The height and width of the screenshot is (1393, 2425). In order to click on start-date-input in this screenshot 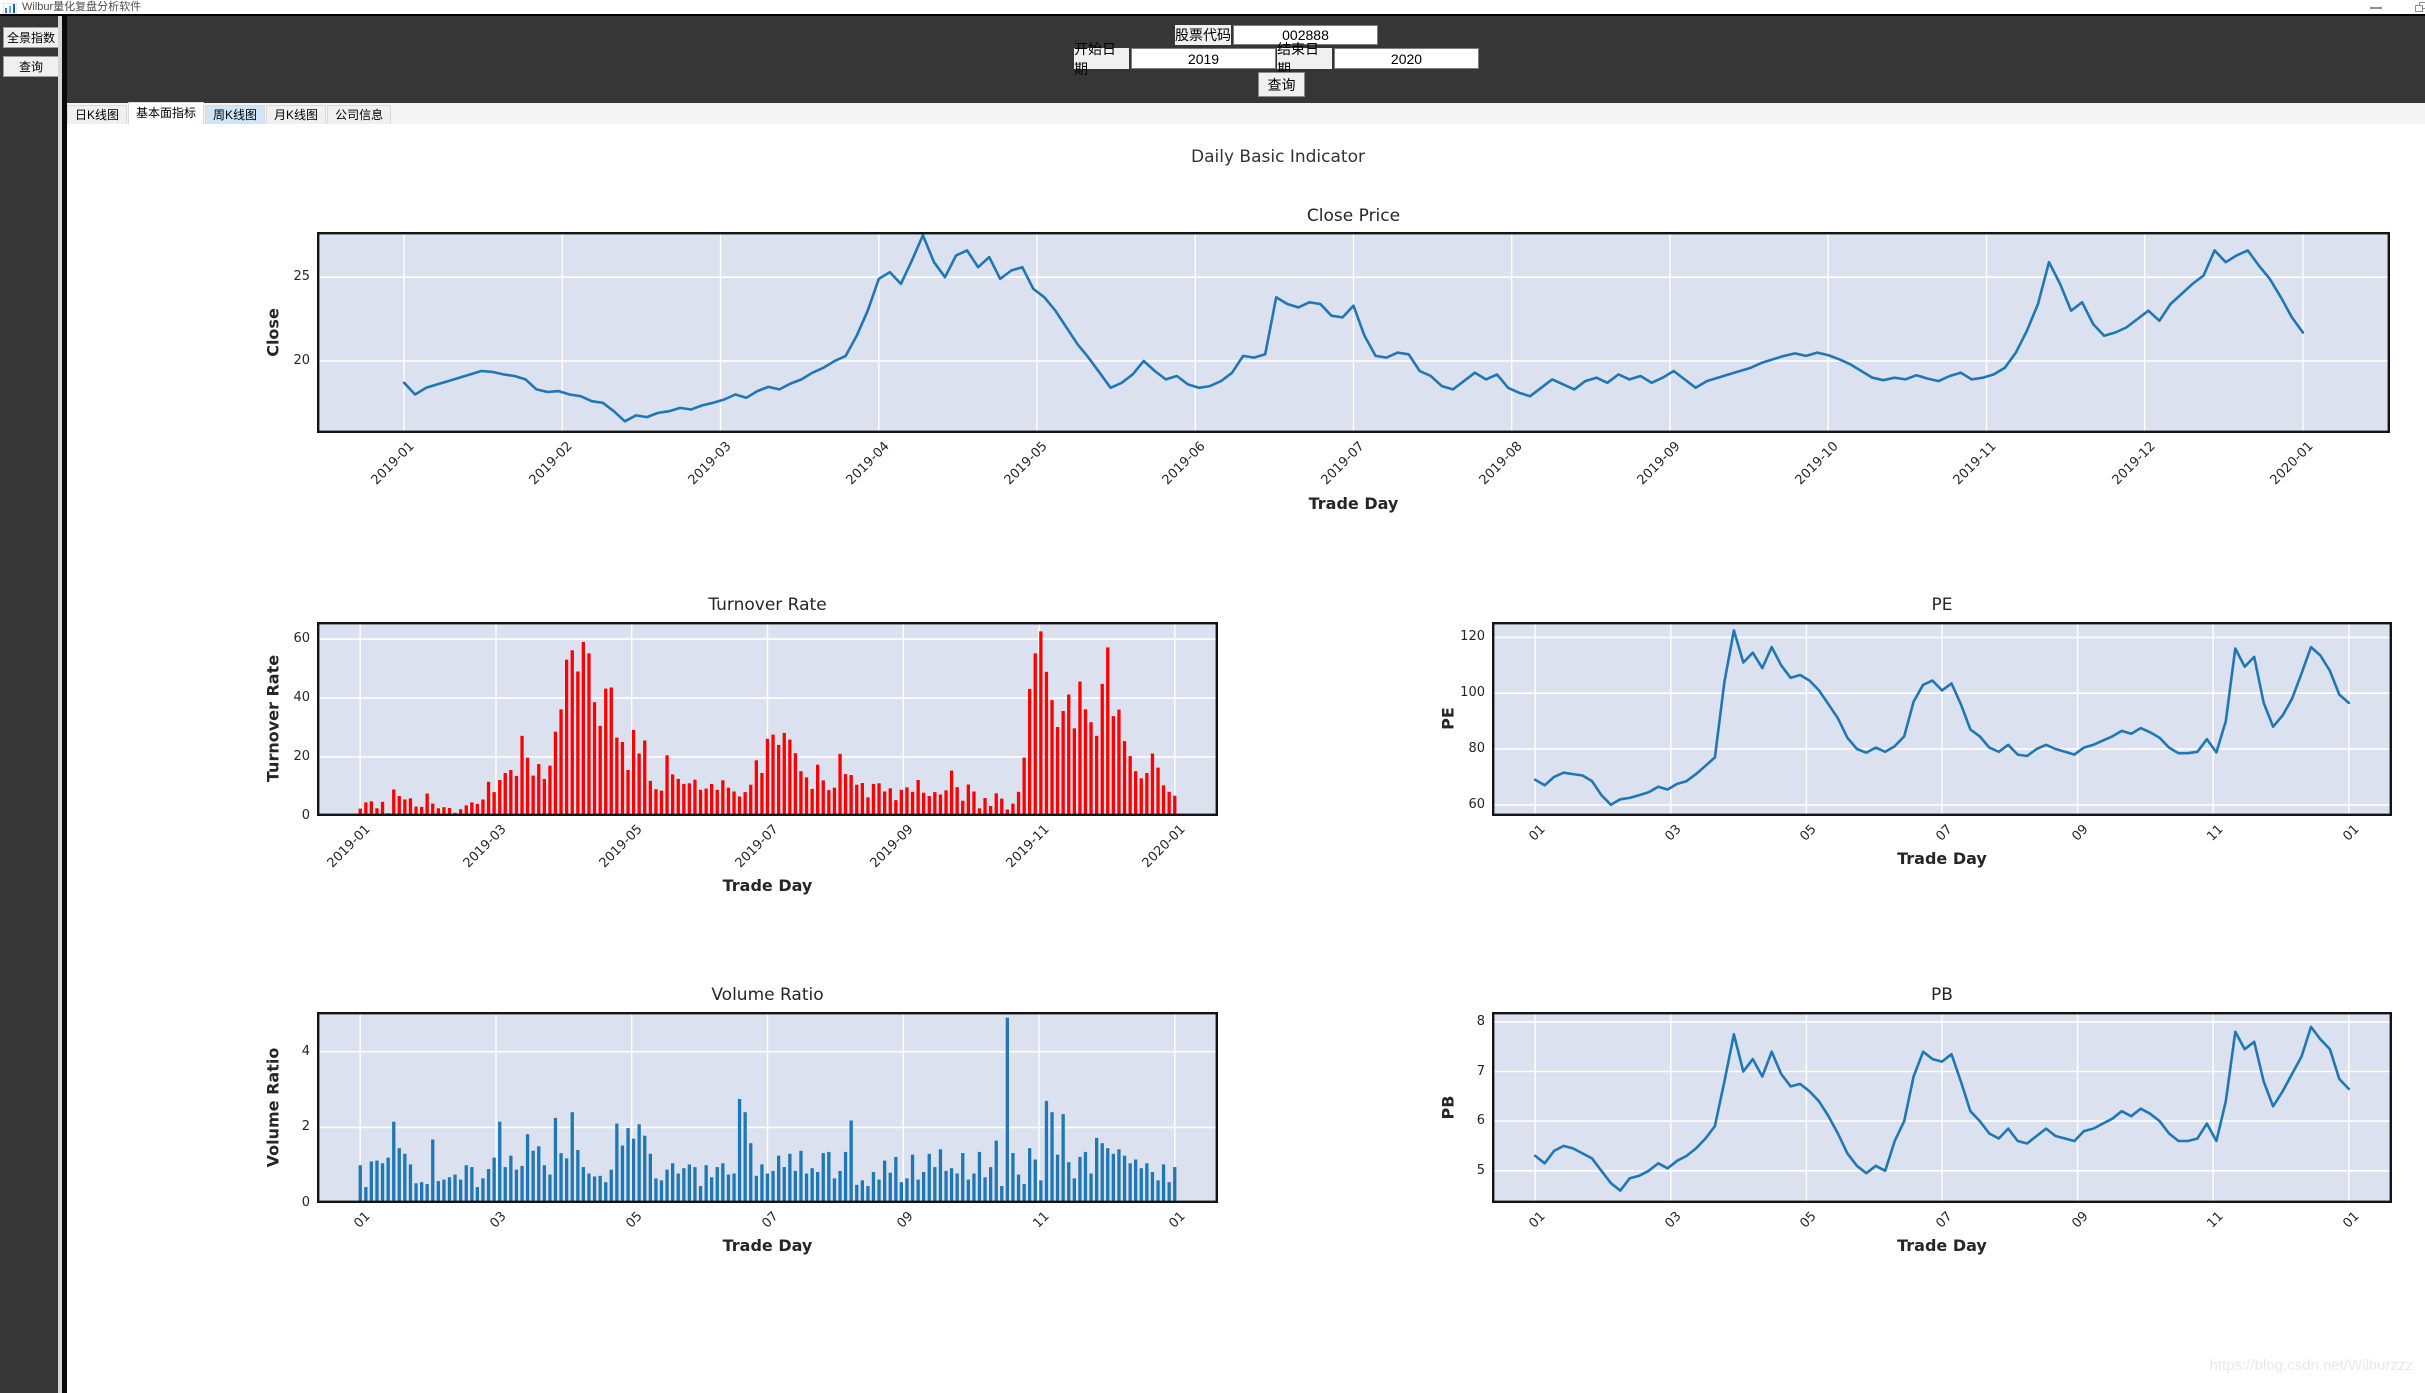, I will do `click(1203, 58)`.